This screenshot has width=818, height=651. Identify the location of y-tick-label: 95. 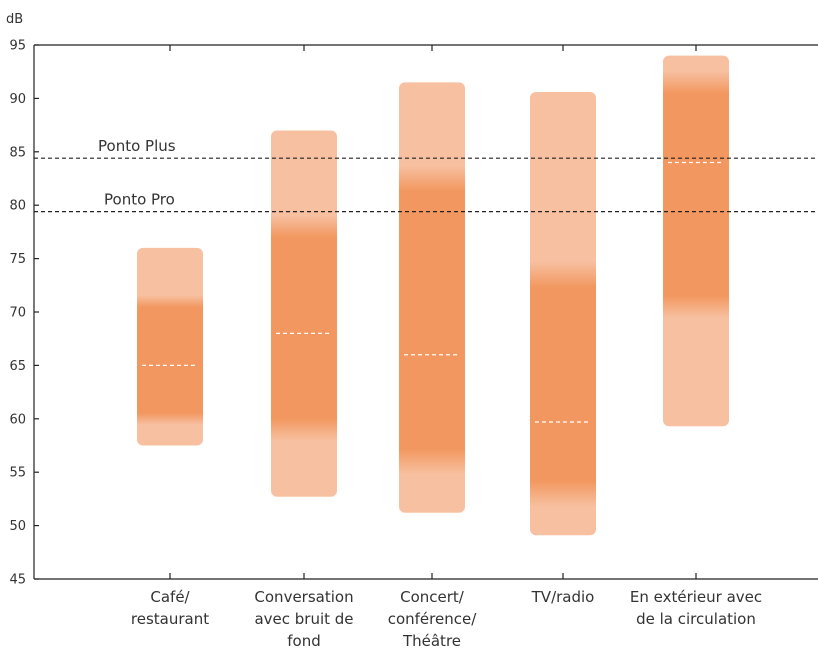
(17, 46).